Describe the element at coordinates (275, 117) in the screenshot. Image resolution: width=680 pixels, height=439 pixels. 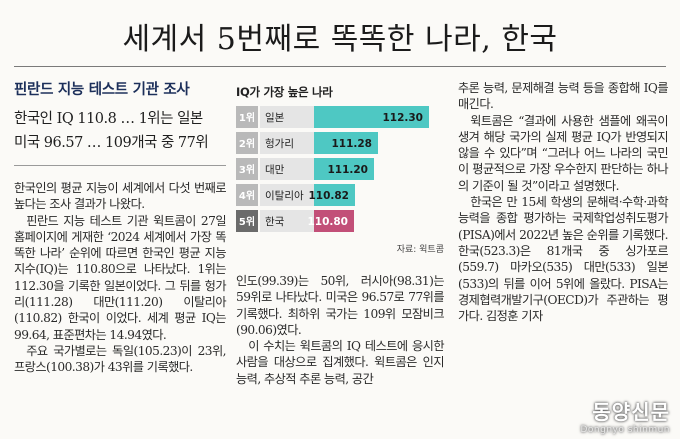
I see `category-label: 일본` at that location.